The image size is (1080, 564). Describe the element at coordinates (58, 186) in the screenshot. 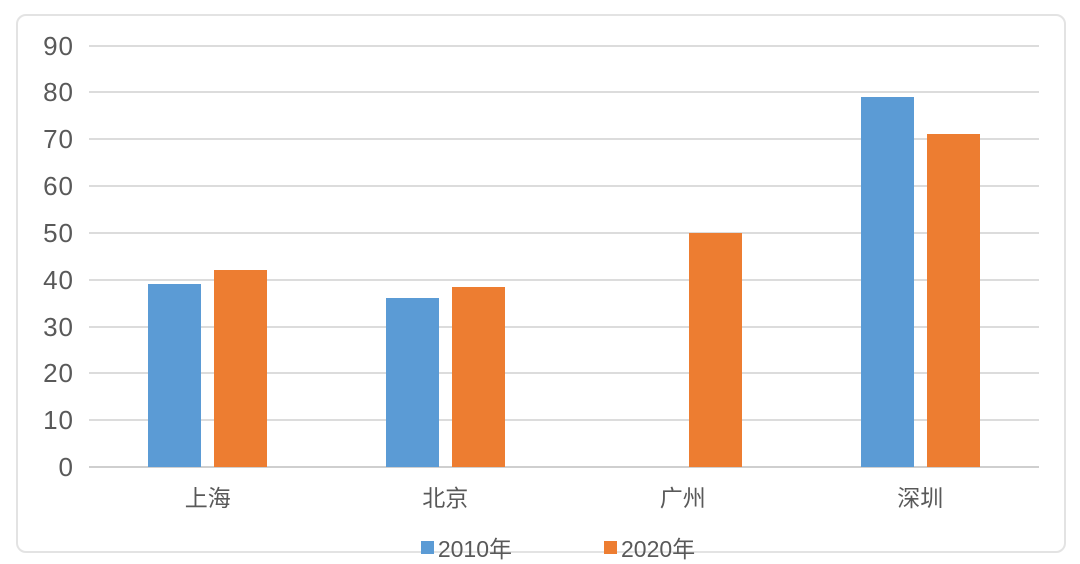

I see `y-axis-tick-label-60: 60` at that location.